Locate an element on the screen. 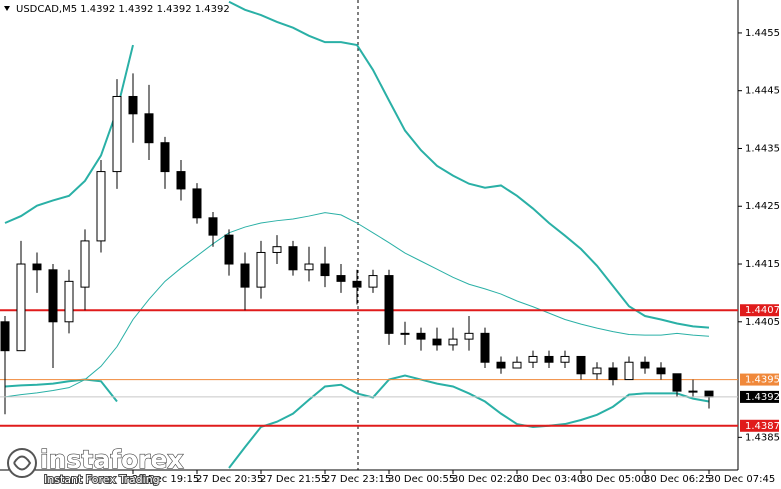  x-tick-label: 27 Dec 20:35 is located at coordinates (229, 479).